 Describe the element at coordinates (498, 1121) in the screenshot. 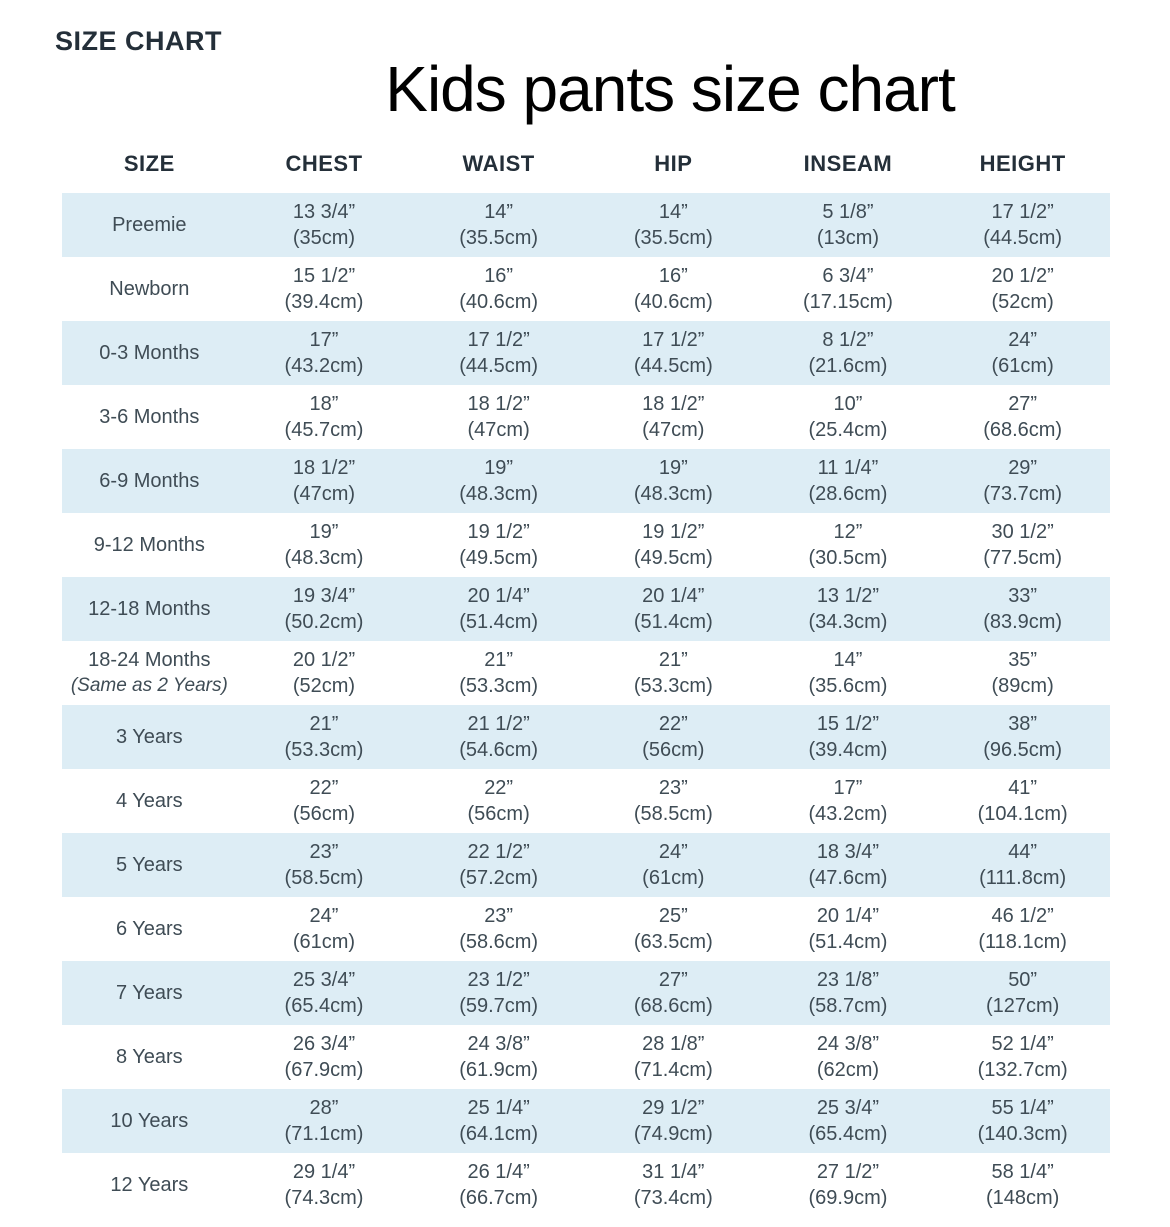

I see `measurement-cell-waist: 25 1/4” (64.1cm)` at that location.